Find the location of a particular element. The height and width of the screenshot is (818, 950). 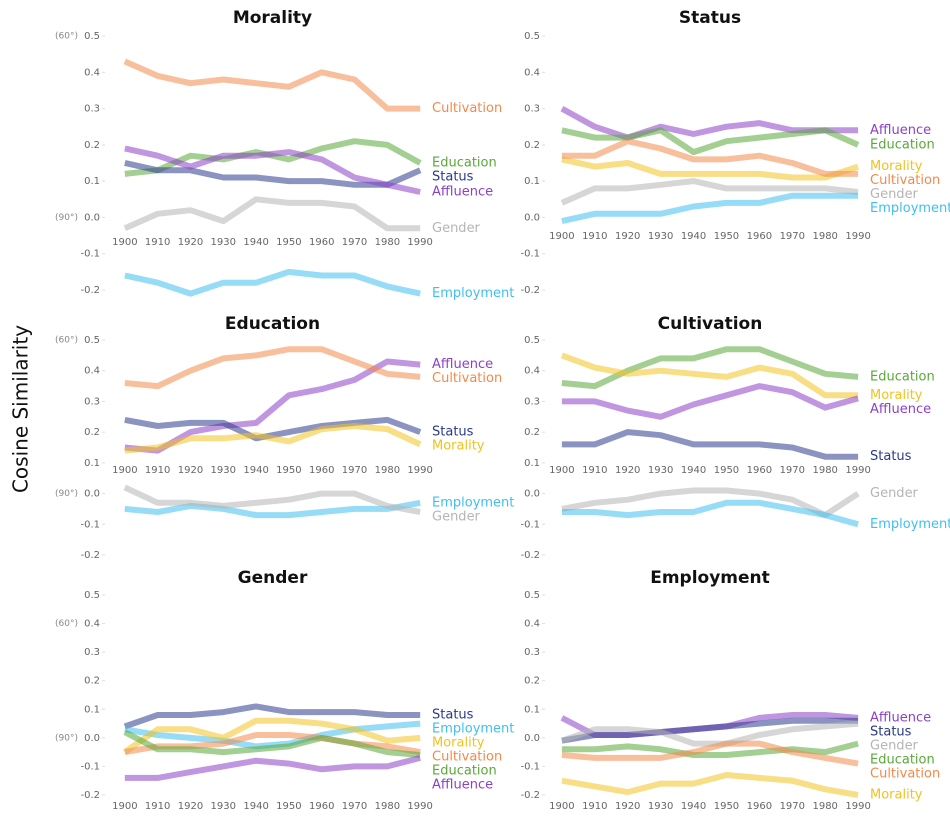

x-tick-label: 1970 is located at coordinates (354, 470).